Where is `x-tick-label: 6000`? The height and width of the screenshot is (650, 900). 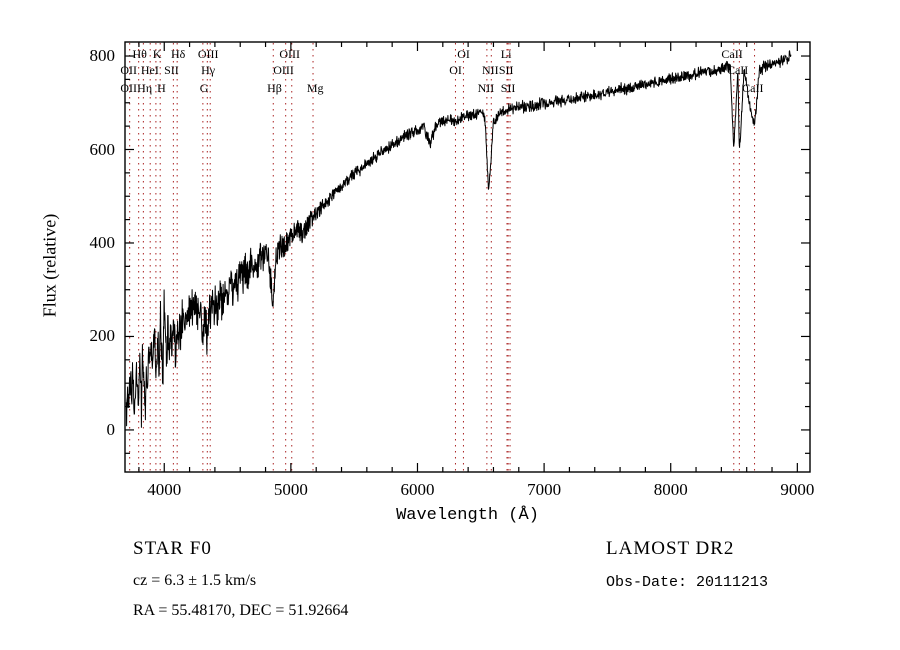
x-tick-label: 6000 is located at coordinates (417, 489).